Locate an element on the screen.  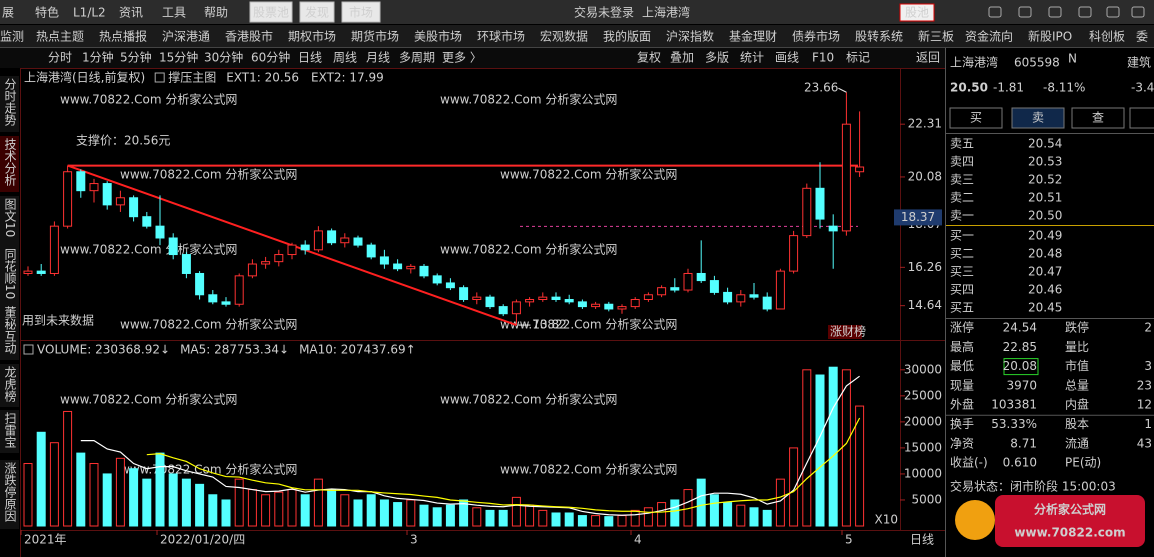
side-tab: 分时走势 is located at coordinates (10, 102).